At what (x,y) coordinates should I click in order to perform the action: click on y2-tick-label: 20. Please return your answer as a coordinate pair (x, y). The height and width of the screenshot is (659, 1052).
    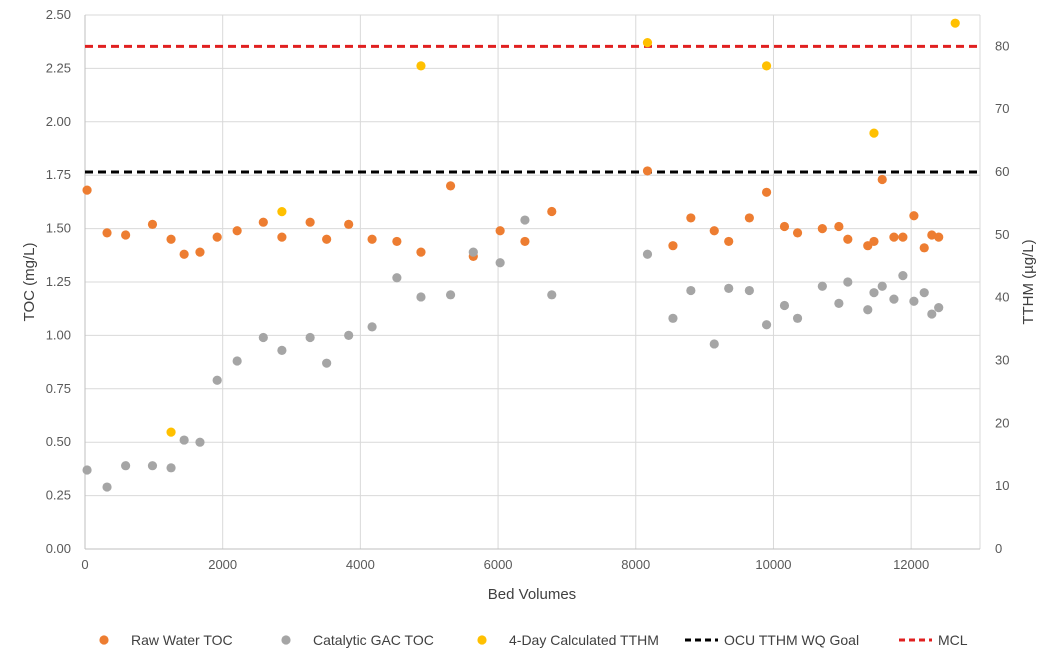
    Looking at the image, I should click on (1002, 422).